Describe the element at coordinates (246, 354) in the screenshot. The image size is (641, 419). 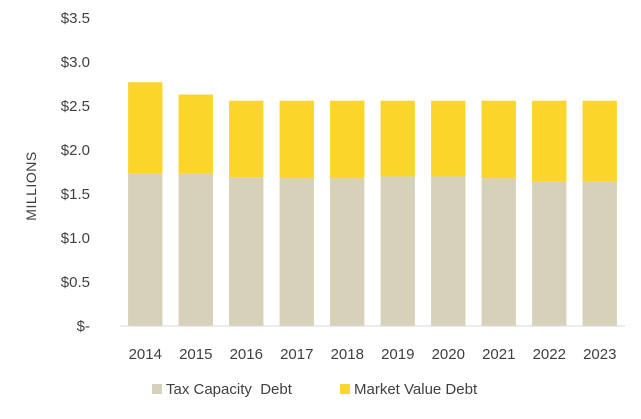
I see `x-tick-label: 2016` at that location.